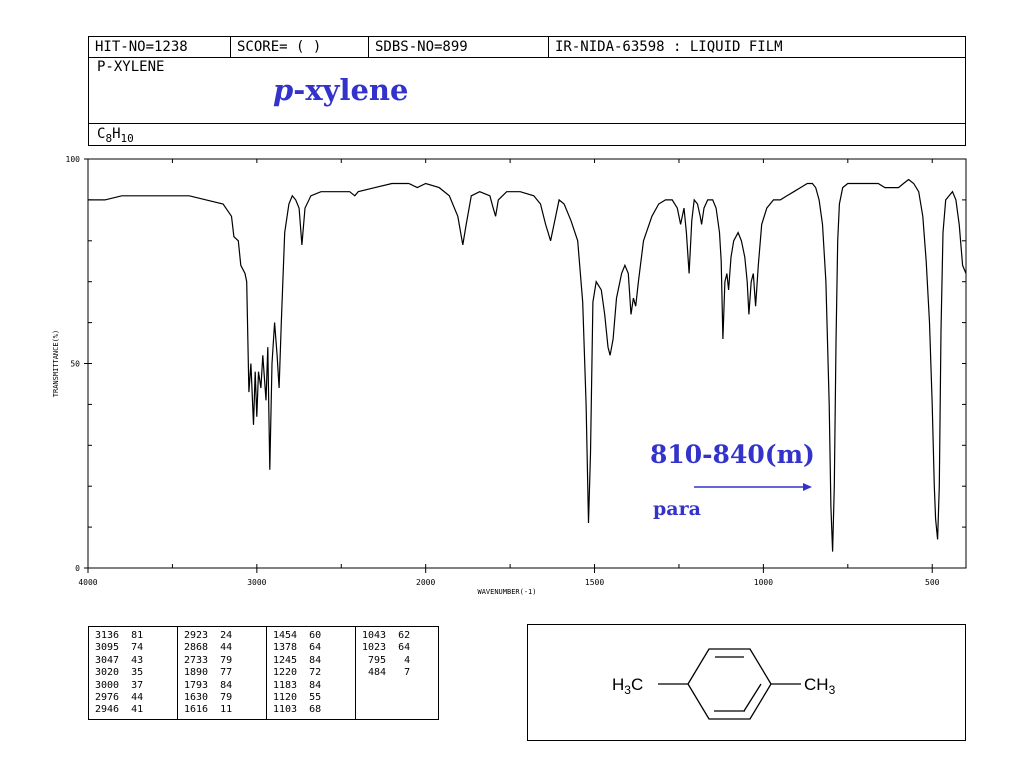  I want to click on y-tick-label: 0, so click(77, 568).